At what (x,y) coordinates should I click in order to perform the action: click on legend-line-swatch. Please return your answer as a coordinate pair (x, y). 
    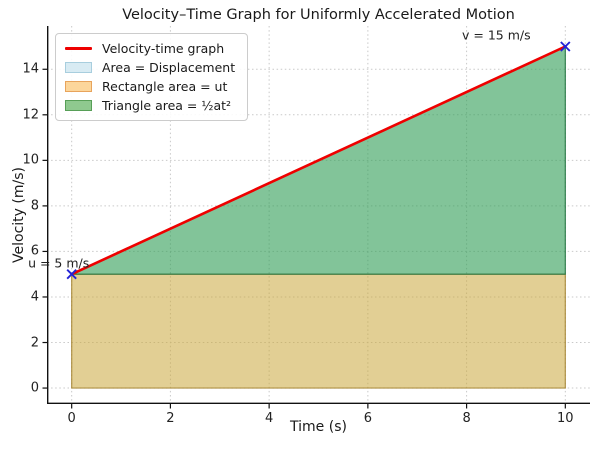
    Looking at the image, I should click on (78, 48).